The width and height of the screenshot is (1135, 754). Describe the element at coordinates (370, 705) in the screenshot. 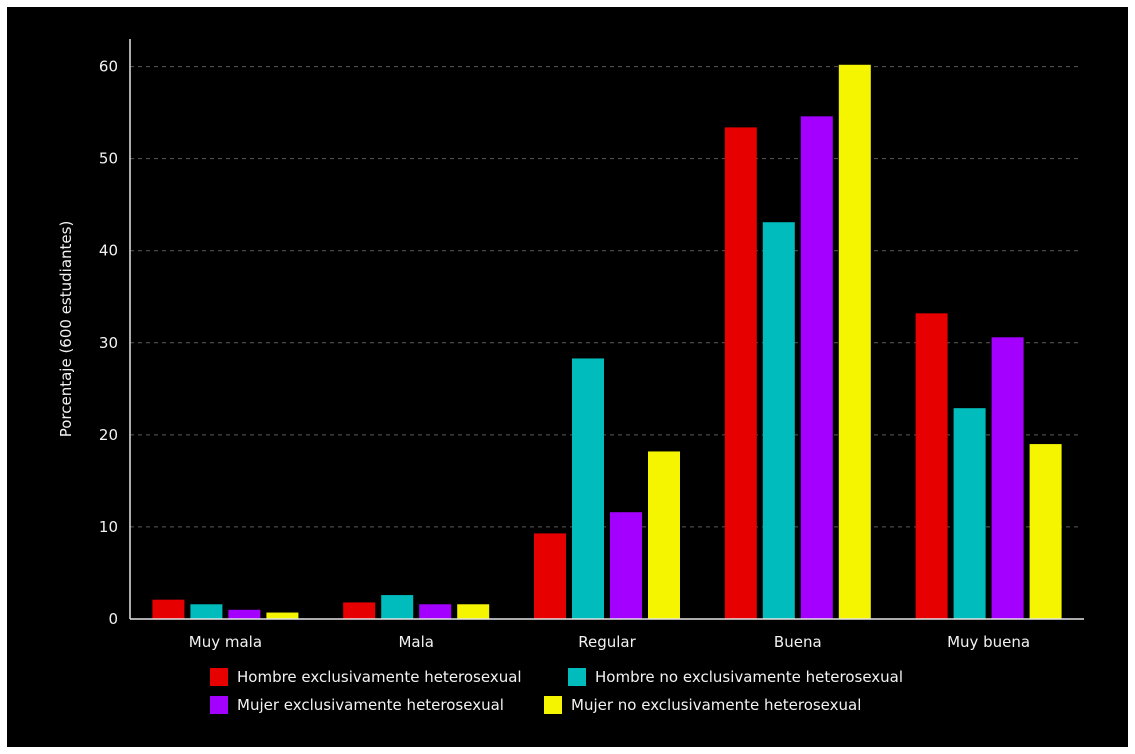

I see `legend-label: Mujer exclusivamente heterosexual` at that location.